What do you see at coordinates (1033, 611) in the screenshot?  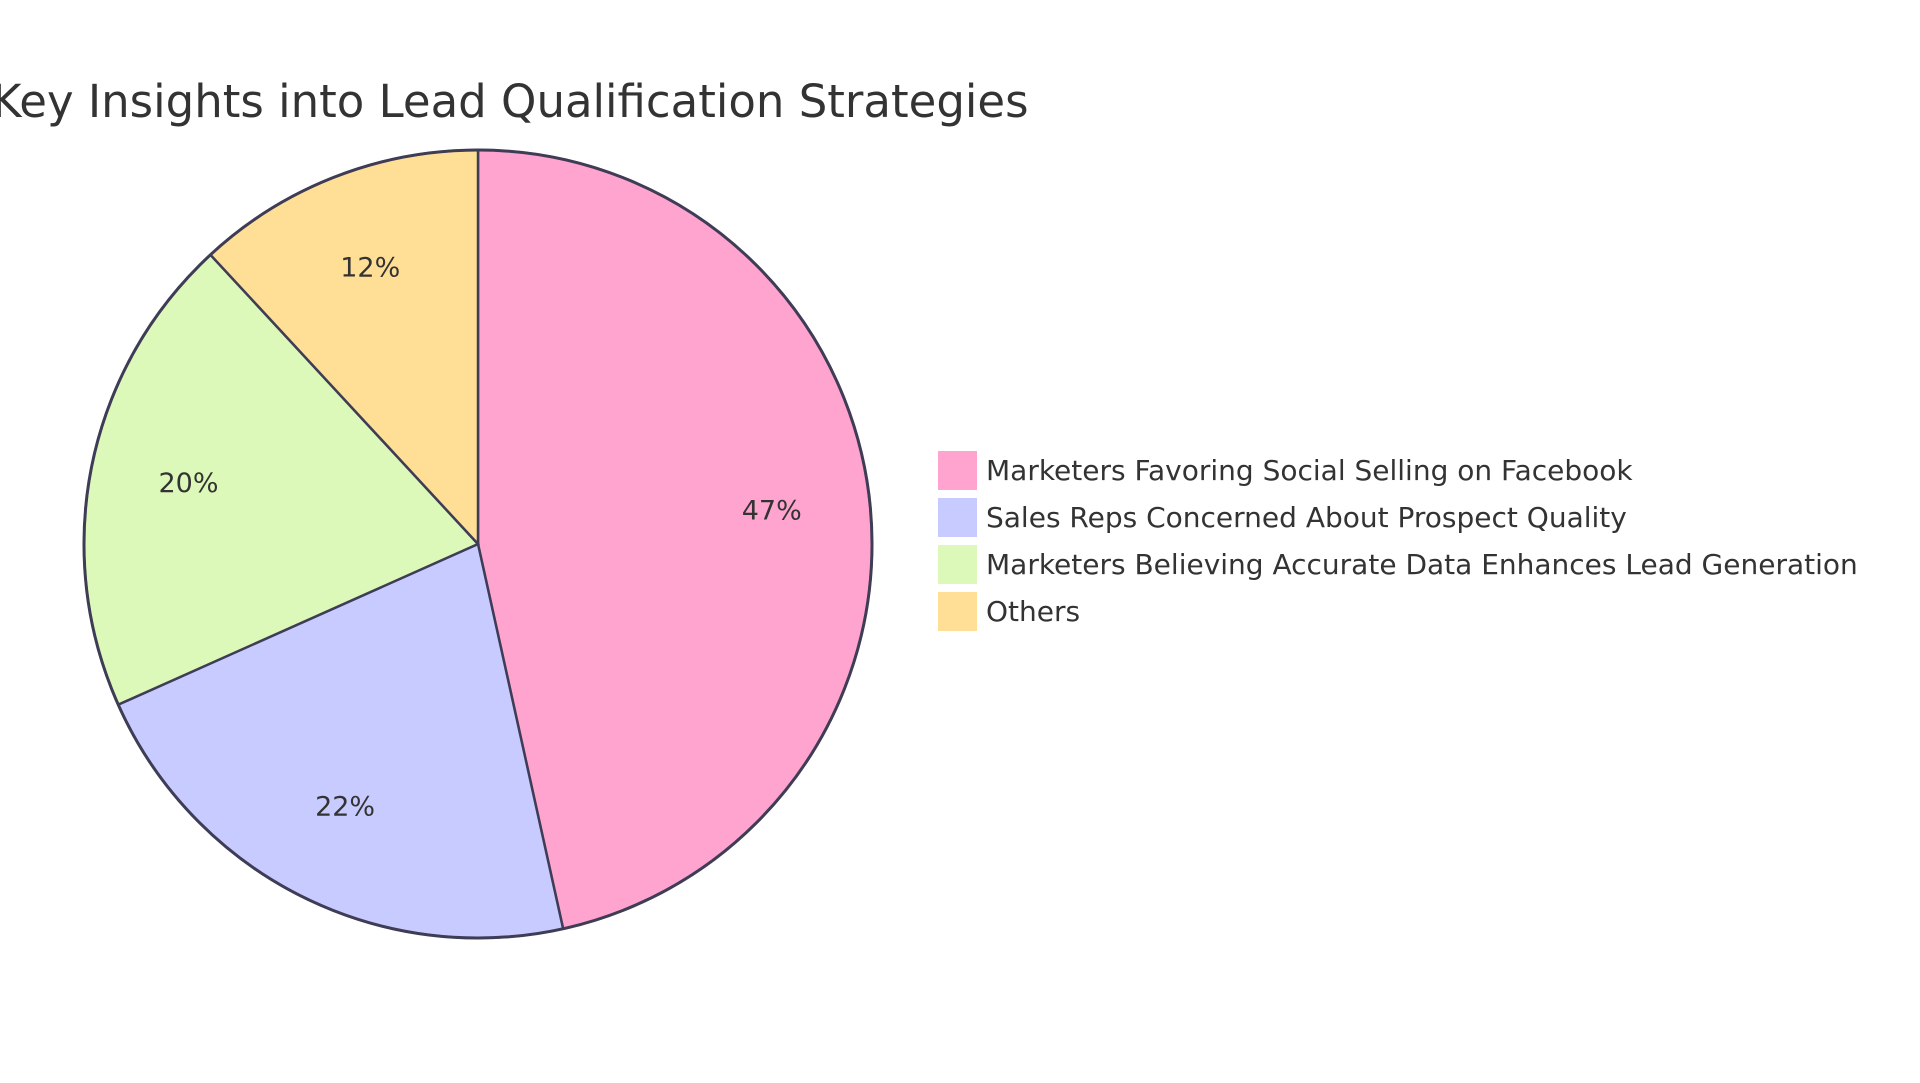 I see `legend-label: Others` at bounding box center [1033, 611].